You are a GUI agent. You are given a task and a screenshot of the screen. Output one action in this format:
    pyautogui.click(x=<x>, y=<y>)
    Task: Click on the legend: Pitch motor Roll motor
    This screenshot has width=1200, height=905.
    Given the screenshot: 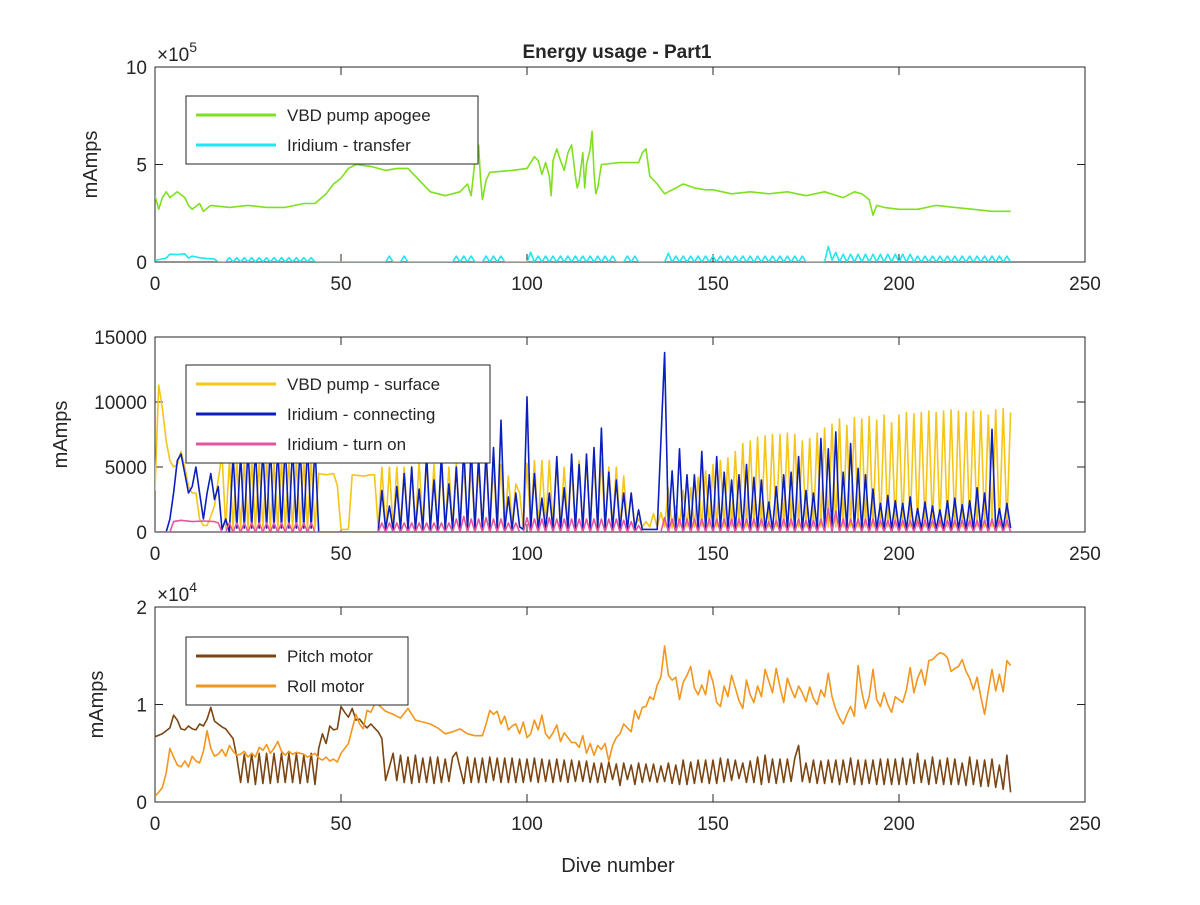 What is the action you would take?
    pyautogui.click(x=297, y=671)
    